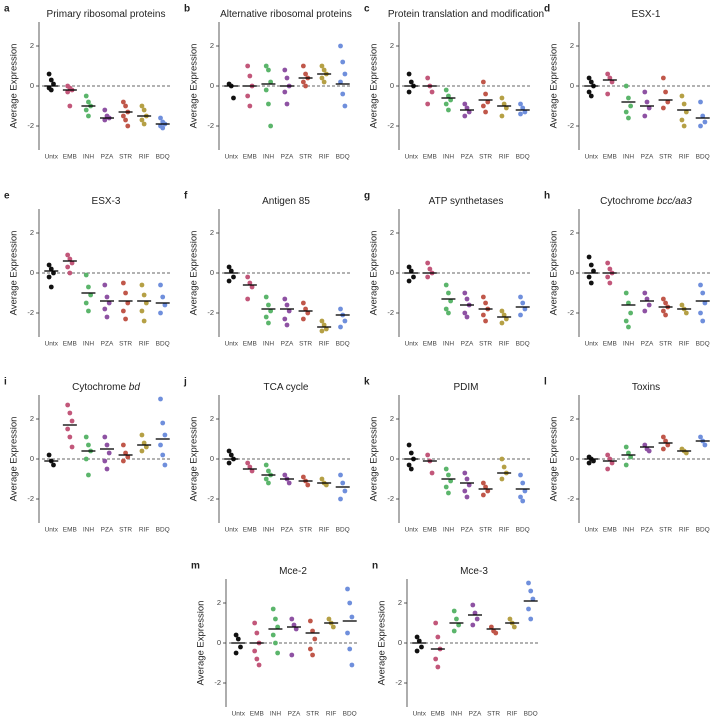 Image resolution: width=719 pixels, height=716 pixels. Describe the element at coordinates (545, 382) in the screenshot. I see `panel-label: l` at that location.